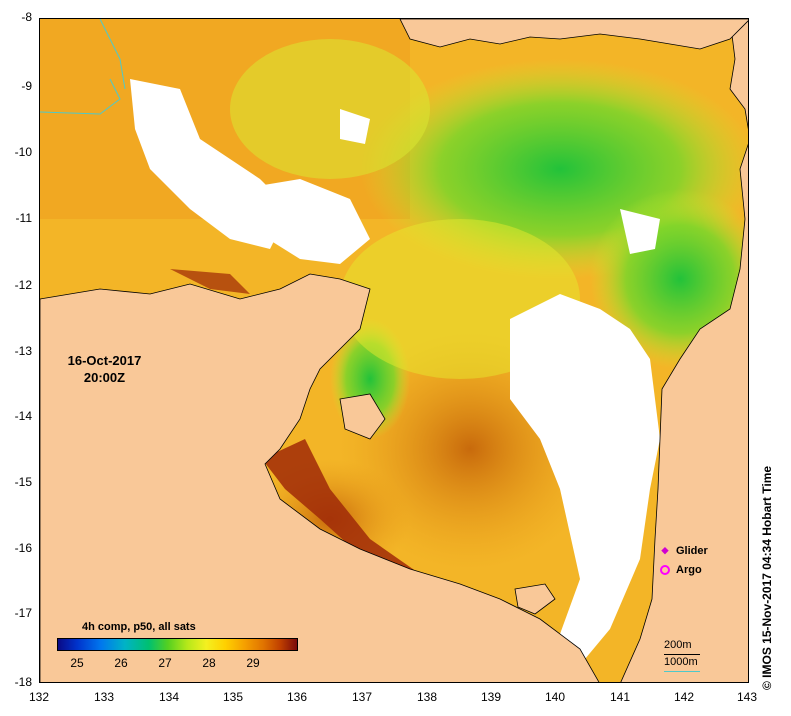 This screenshot has height=716, width=791. Describe the element at coordinates (233, 697) in the screenshot. I see `lon-label: 135` at that location.